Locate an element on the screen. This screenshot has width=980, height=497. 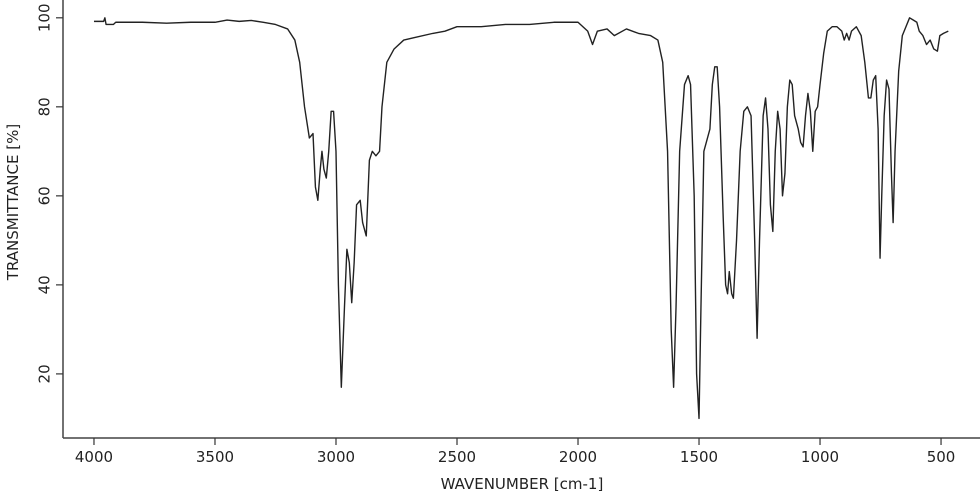
y-tick-label: 40 is located at coordinates (45, 284).